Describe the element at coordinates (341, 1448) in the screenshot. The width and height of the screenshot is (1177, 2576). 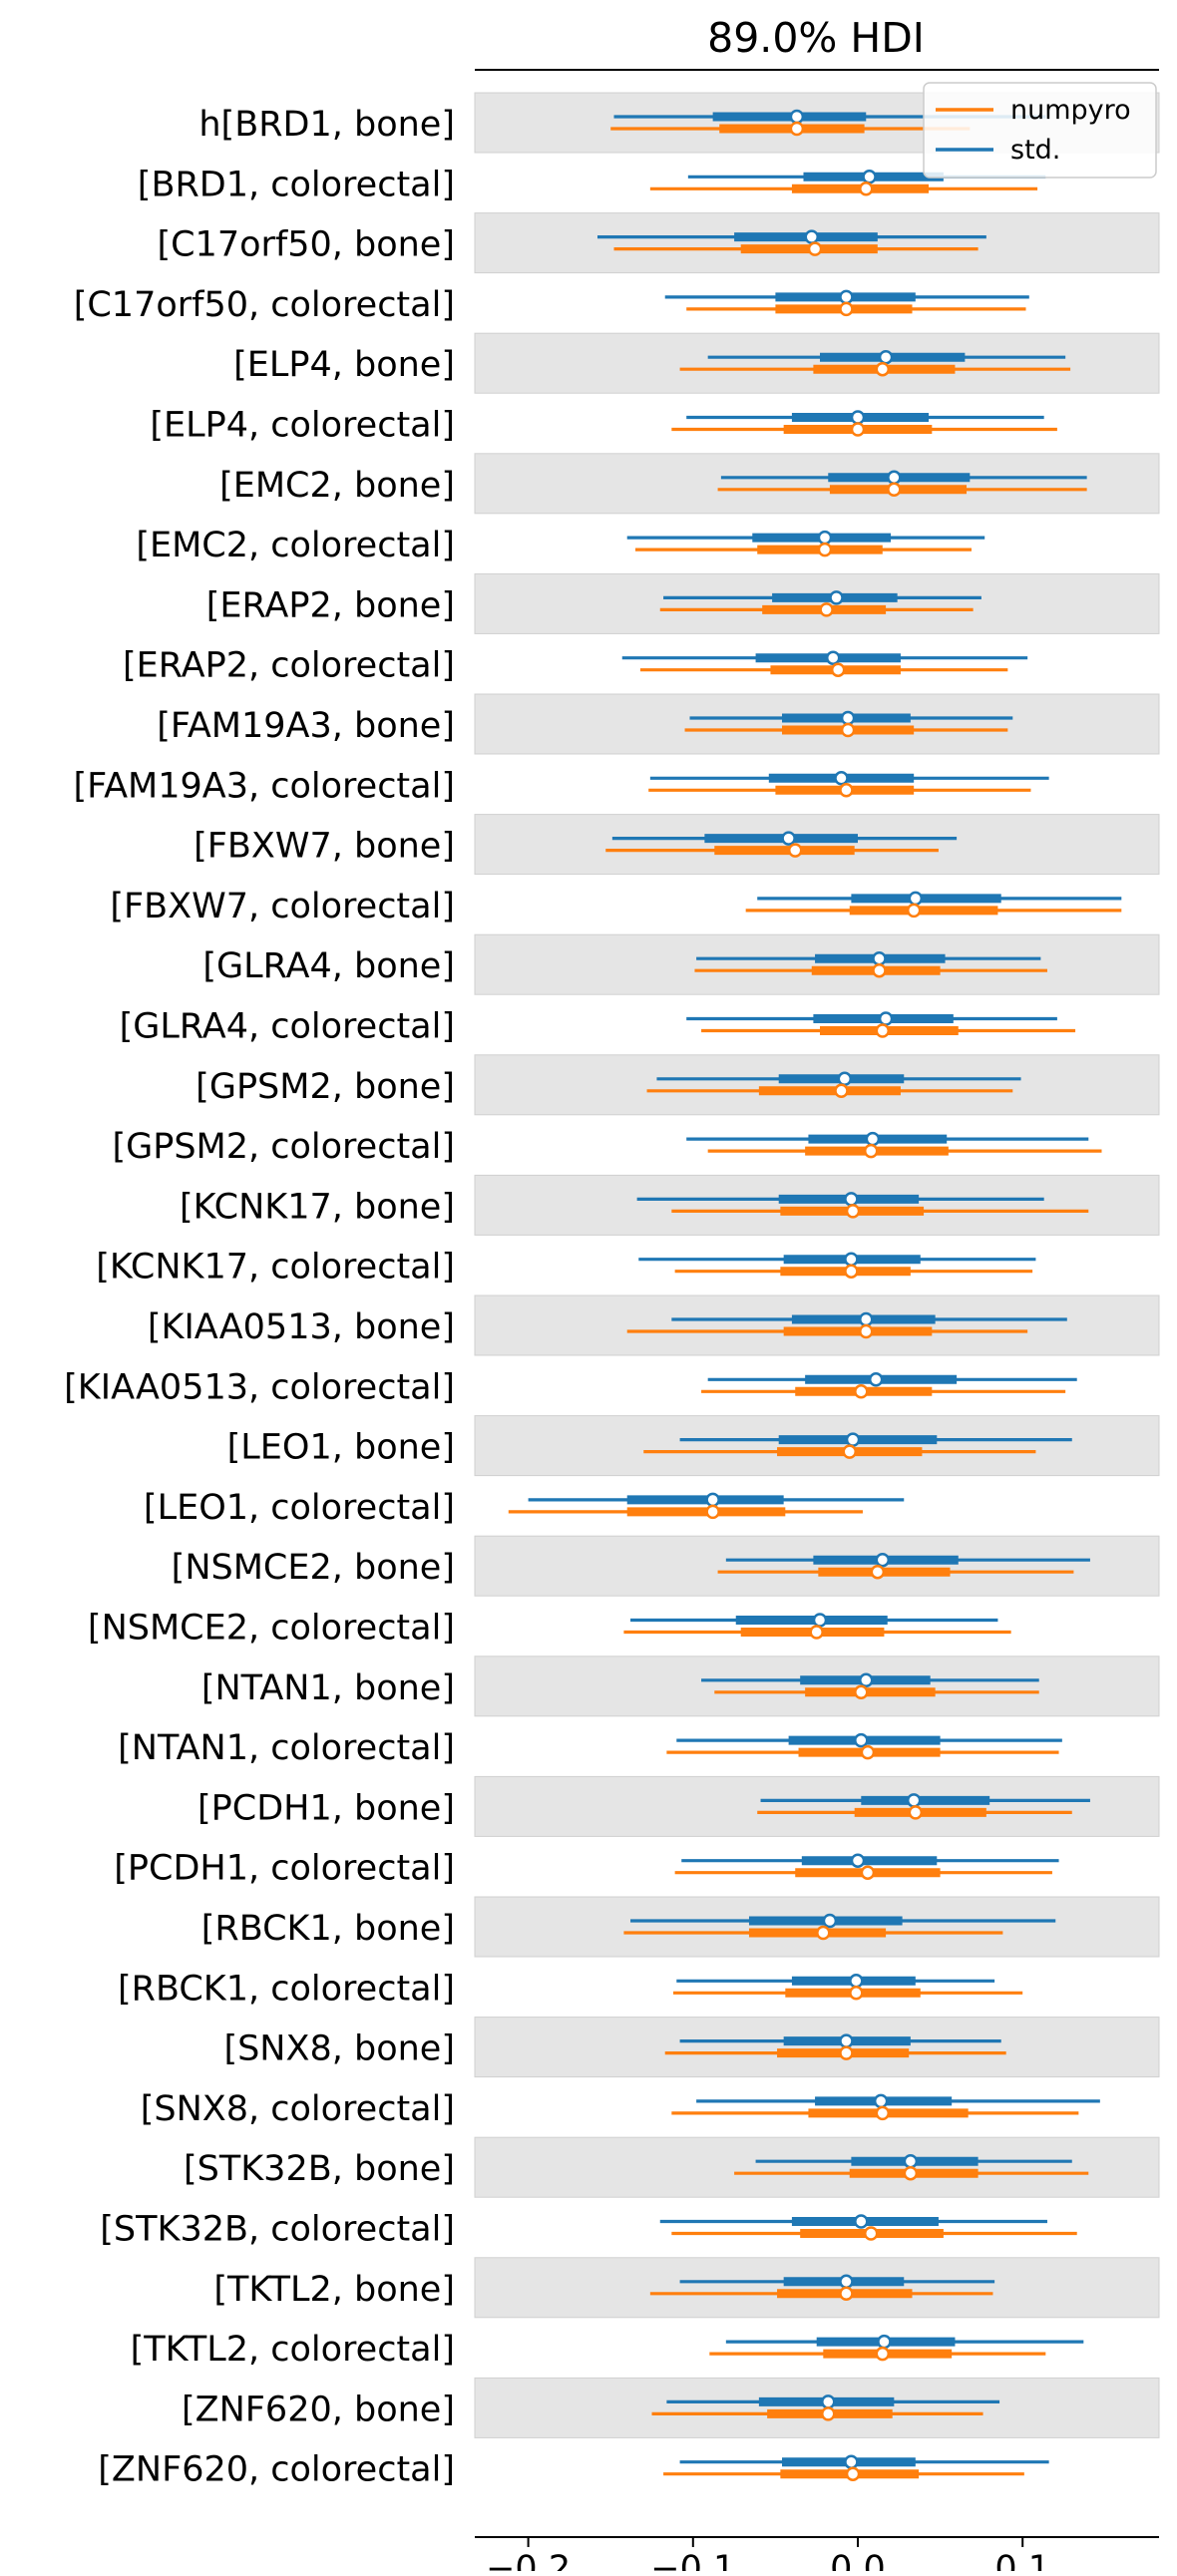
I see `row-label: [LEO1, bone]` at that location.